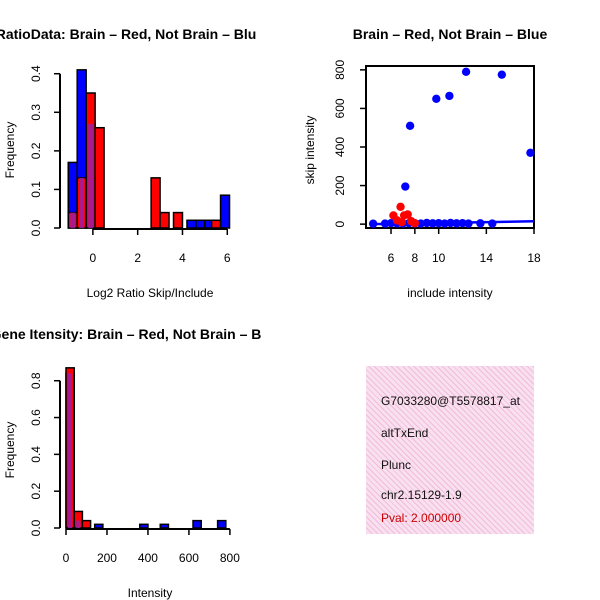 The height and width of the screenshot is (600, 600). I want to click on gene-intensity-histogram-xlabel: Intensity, so click(150, 593).